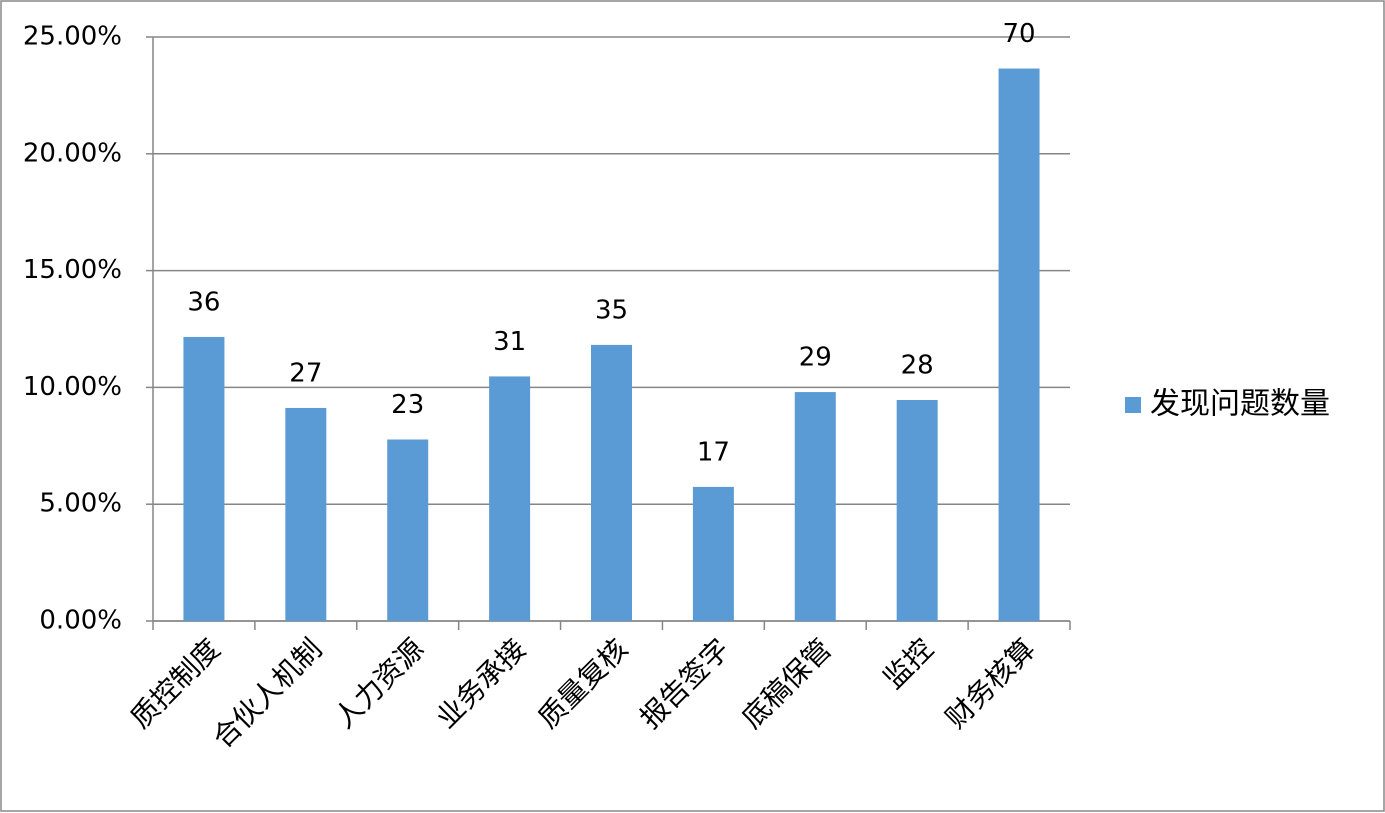 The height and width of the screenshot is (813, 1385). I want to click on data-label: 27, so click(305, 373).